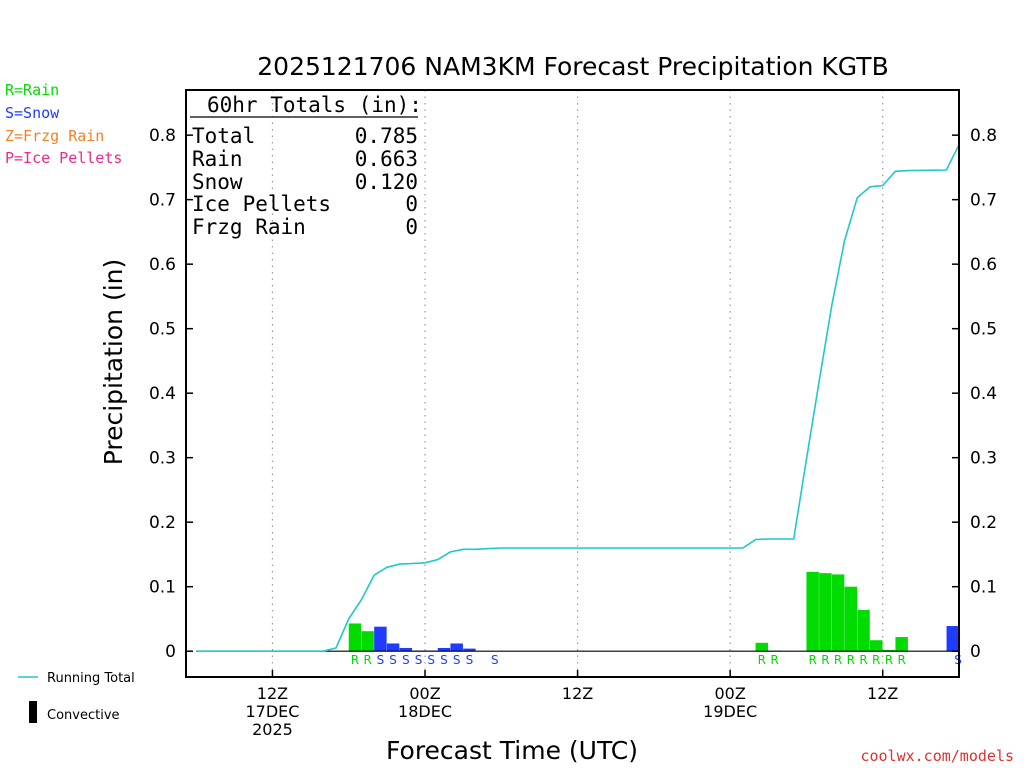 This screenshot has height=768, width=1024. Describe the element at coordinates (76, 697) in the screenshot. I see `line-legend: Running Total Convective` at that location.